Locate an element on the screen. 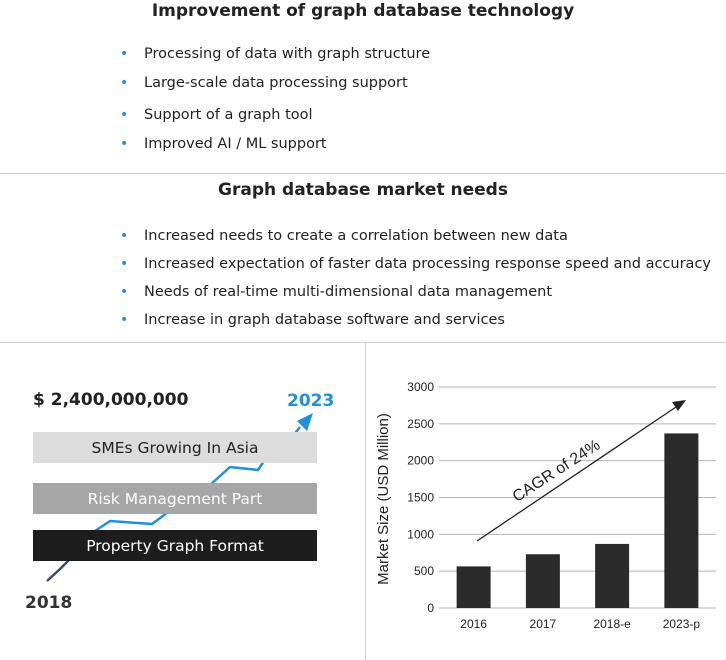  x-tick-label: 2016 is located at coordinates (473, 624).